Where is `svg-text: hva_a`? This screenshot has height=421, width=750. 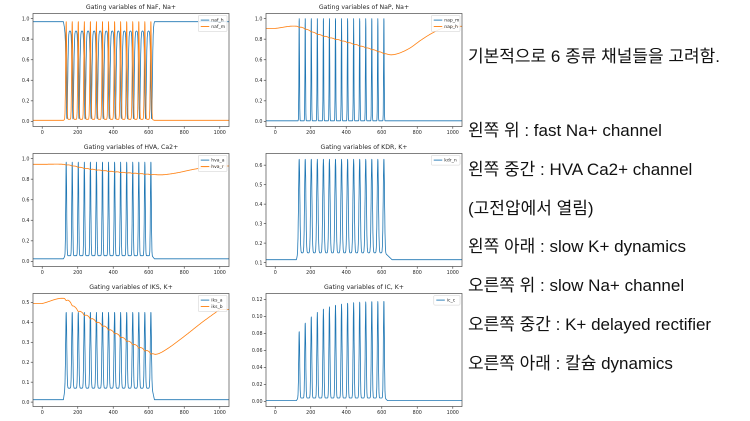 svg-text: hva_a is located at coordinates (218, 161).